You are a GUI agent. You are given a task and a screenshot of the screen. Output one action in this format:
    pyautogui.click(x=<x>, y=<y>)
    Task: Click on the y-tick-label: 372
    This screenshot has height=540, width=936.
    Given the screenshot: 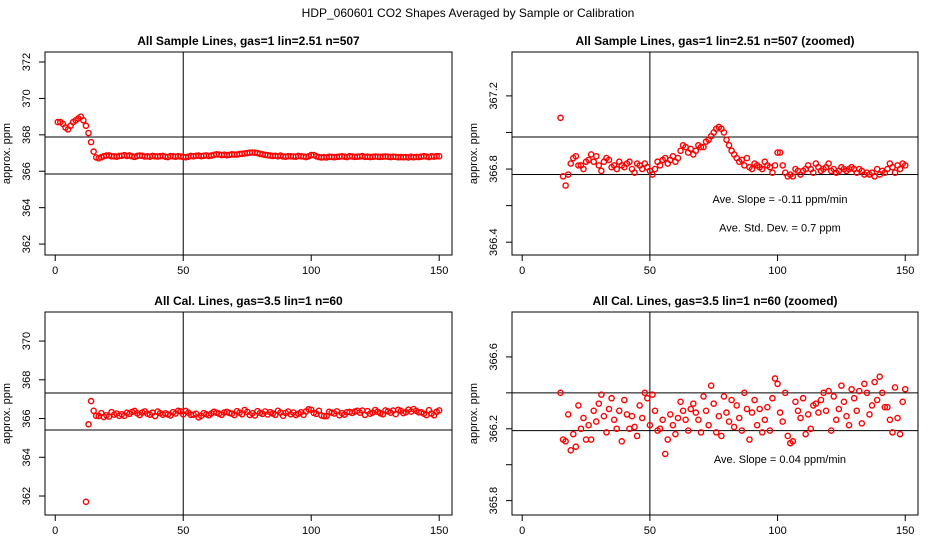 What is the action you would take?
    pyautogui.click(x=27, y=62)
    